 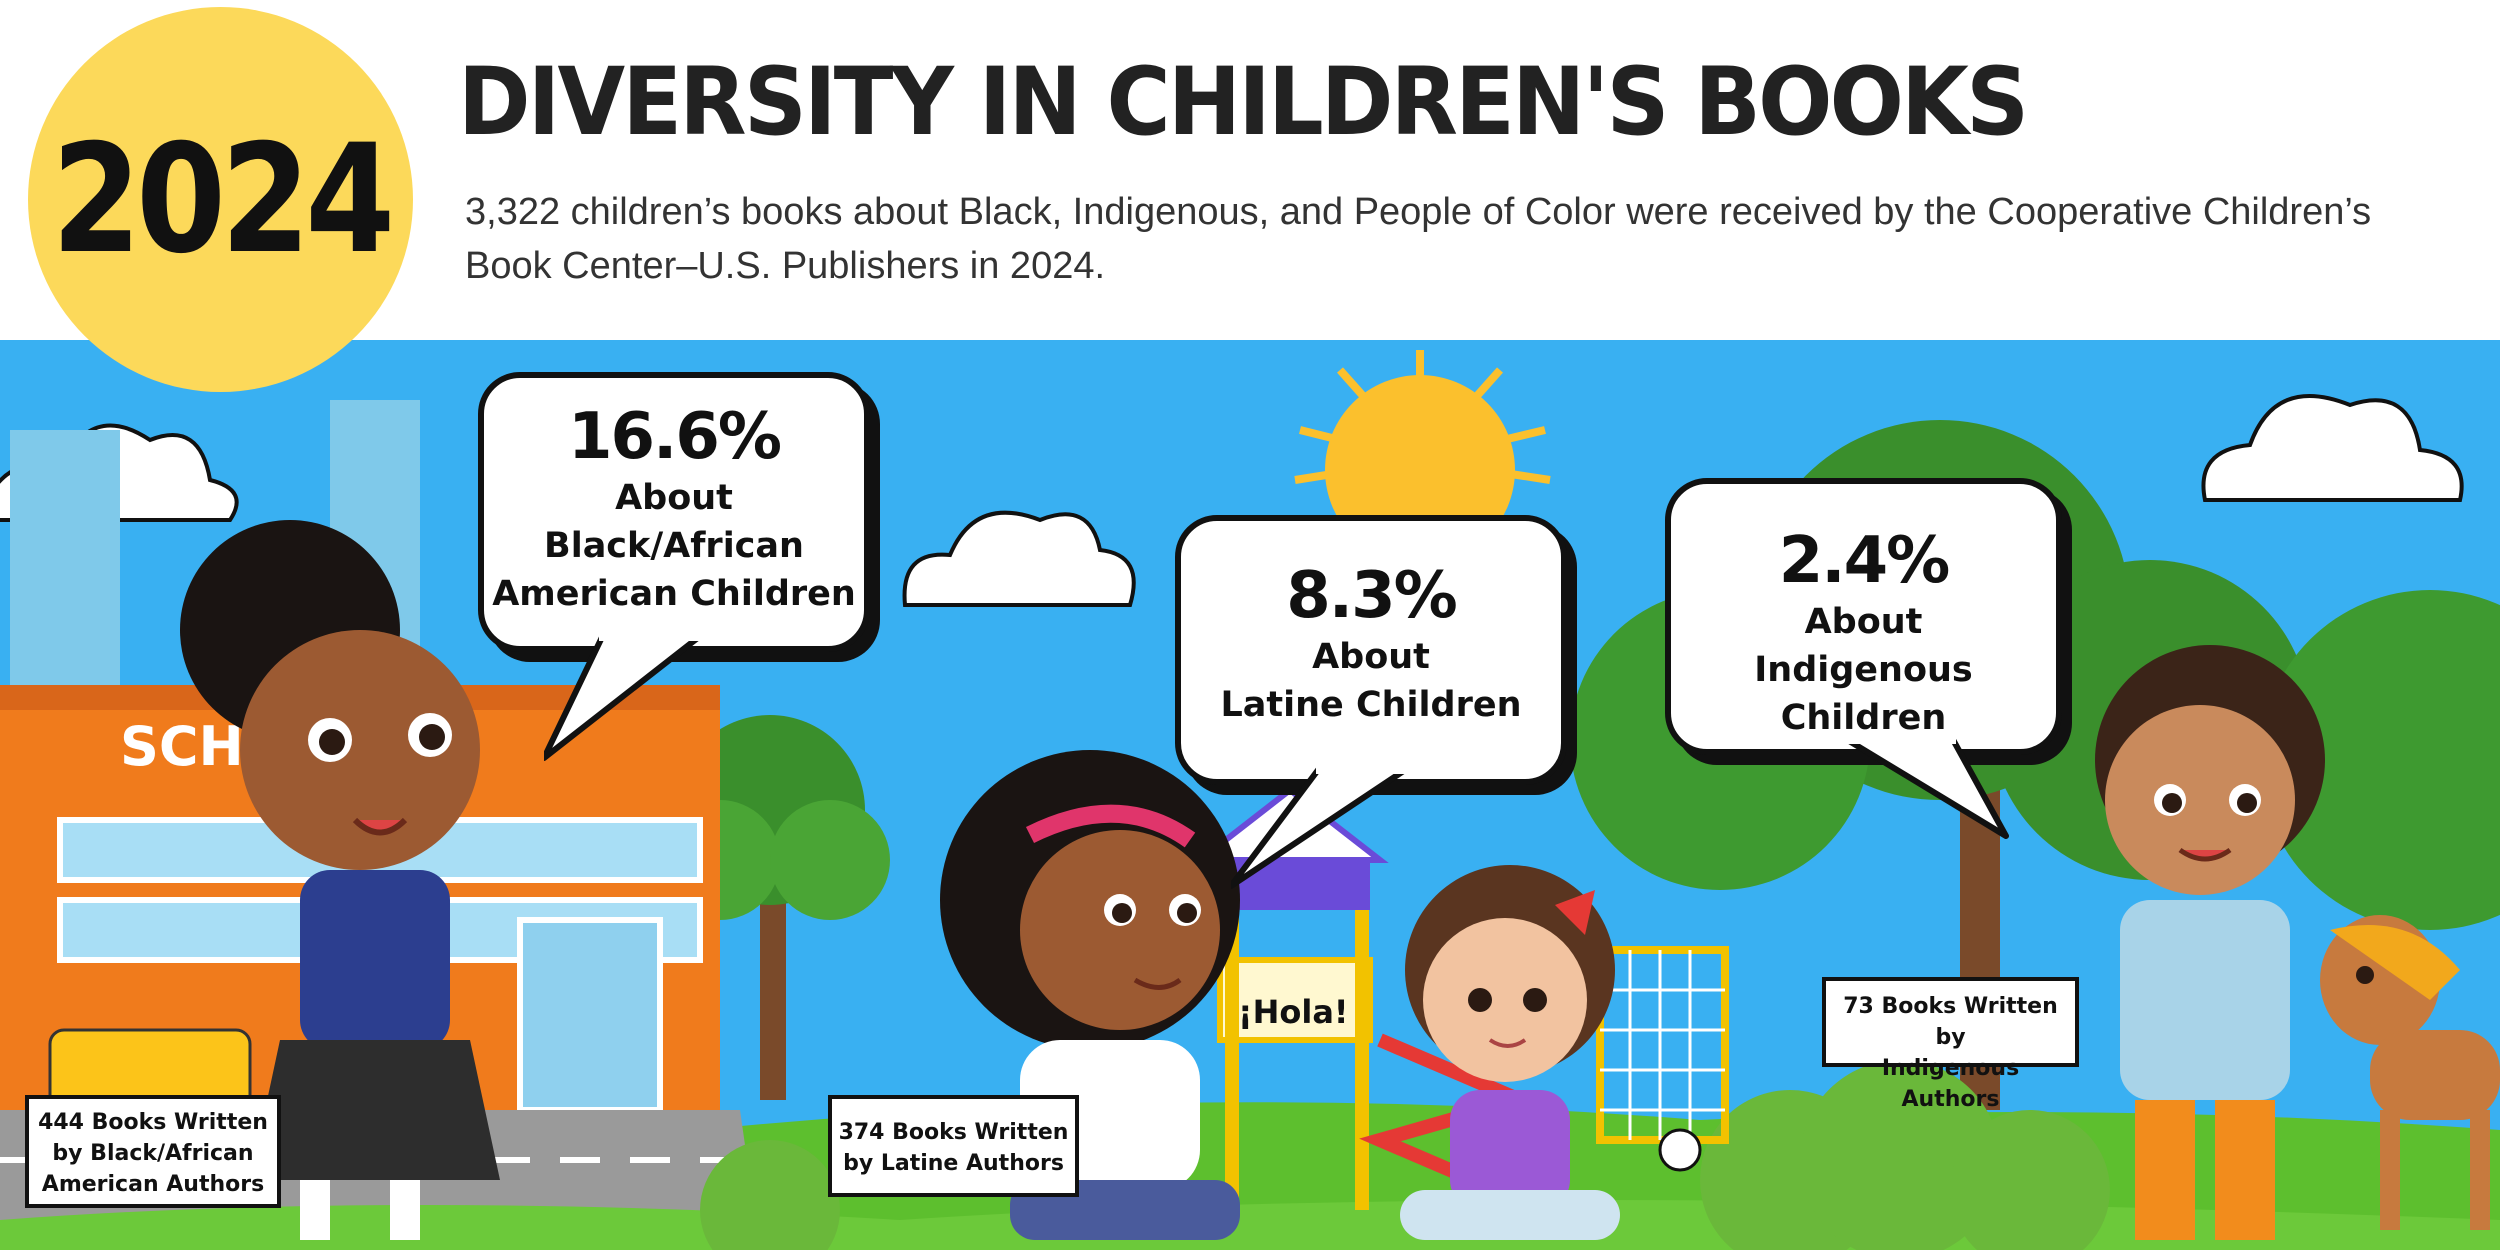 What do you see at coordinates (1662, 1059) in the screenshot?
I see `climbing-net-illustration` at bounding box center [1662, 1059].